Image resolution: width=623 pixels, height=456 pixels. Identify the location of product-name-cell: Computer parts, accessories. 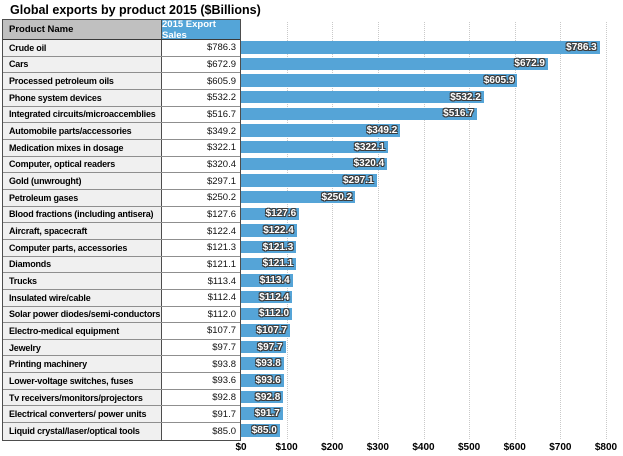
(82, 247).